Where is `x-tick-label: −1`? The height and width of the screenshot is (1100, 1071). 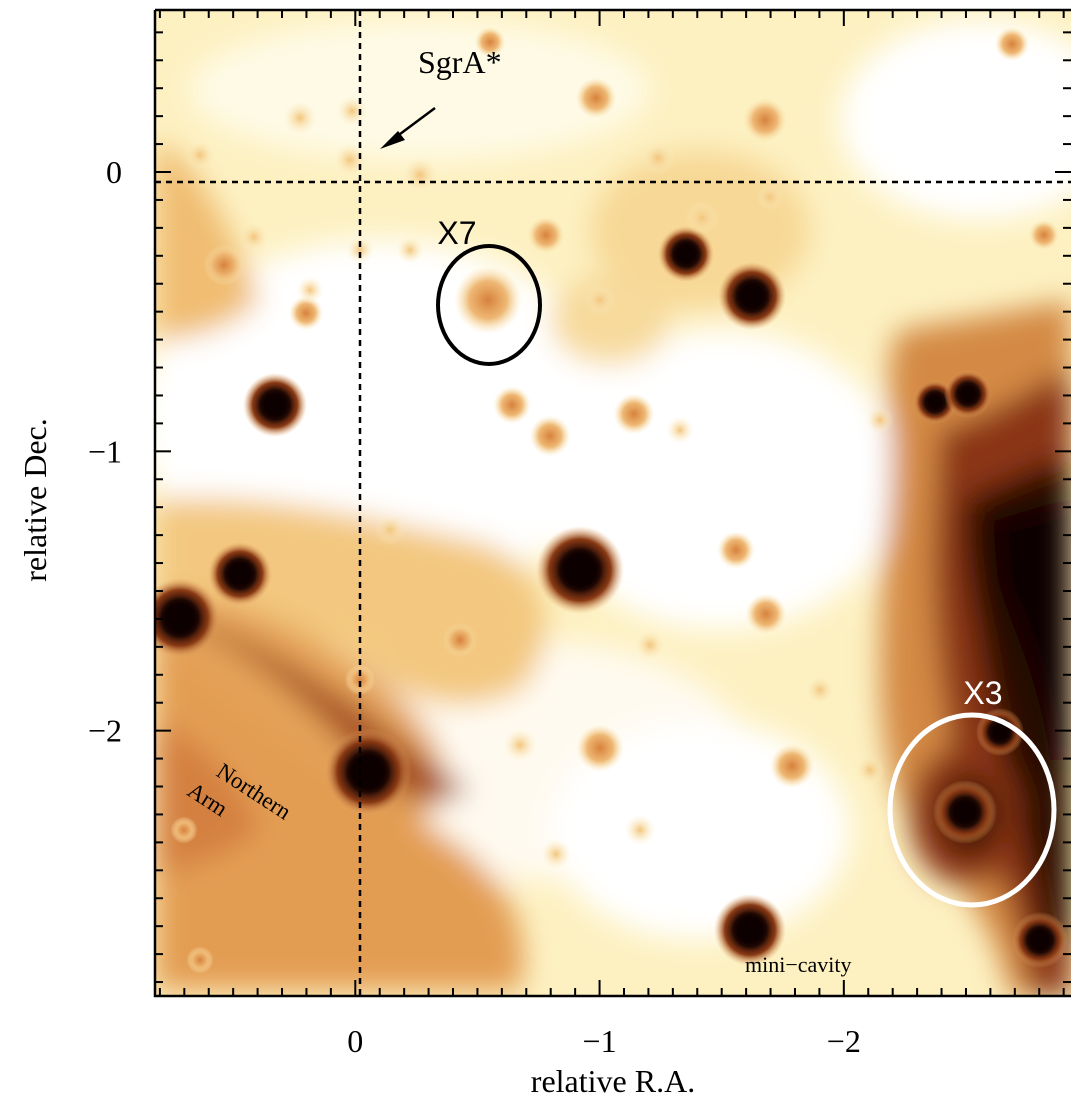
x-tick-label: −1 is located at coordinates (600, 1041).